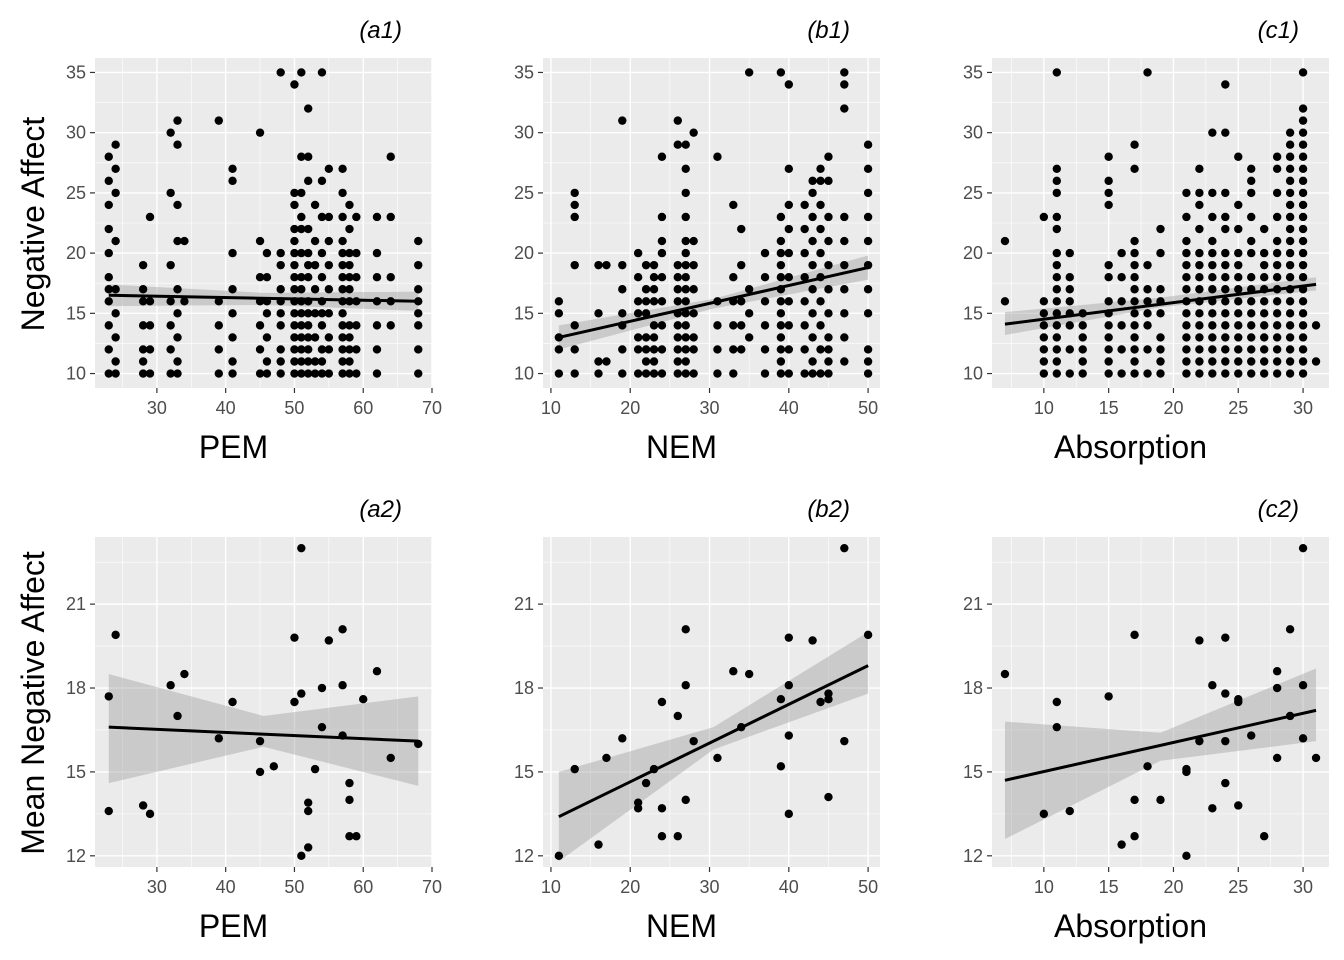 The height and width of the screenshot is (960, 1344). Describe the element at coordinates (76, 604) in the screenshot. I see `y-tick-label: 21` at that location.